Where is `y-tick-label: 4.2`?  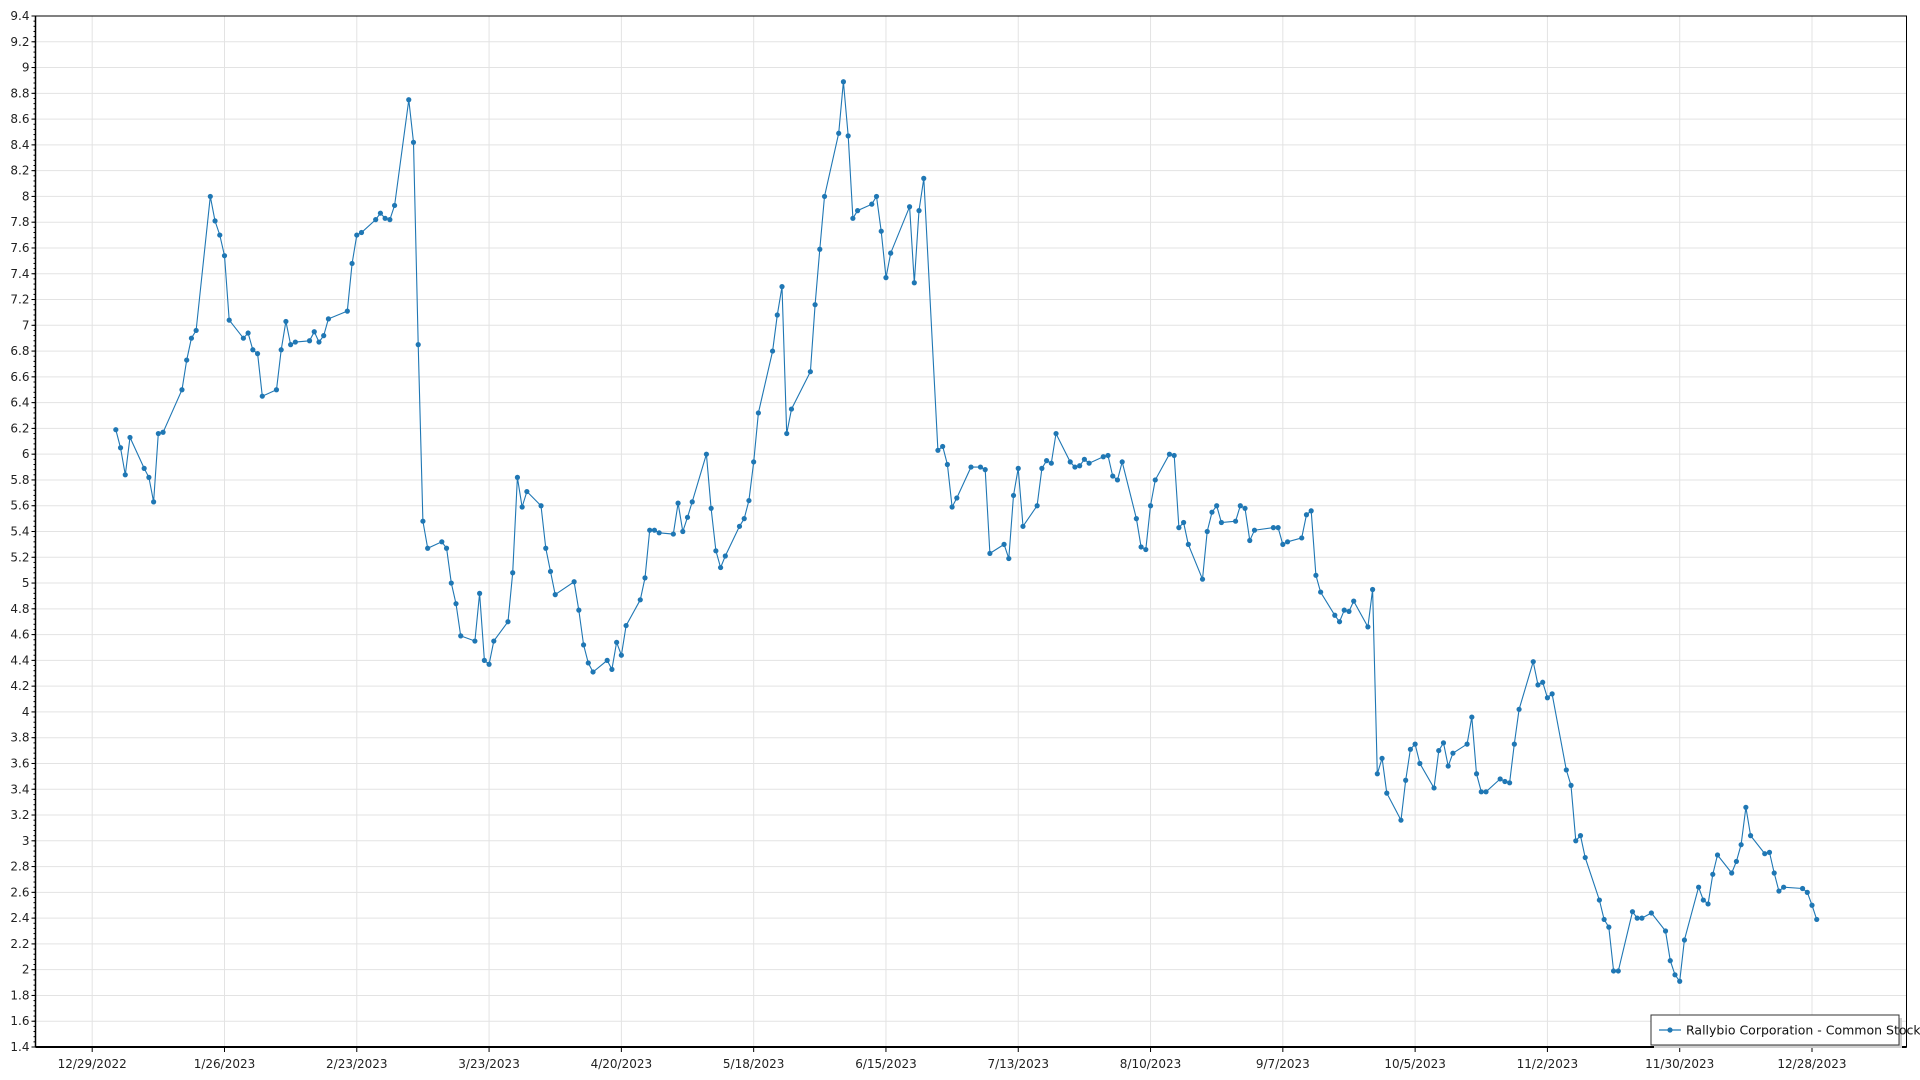 y-tick-label: 4.2 is located at coordinates (19, 686).